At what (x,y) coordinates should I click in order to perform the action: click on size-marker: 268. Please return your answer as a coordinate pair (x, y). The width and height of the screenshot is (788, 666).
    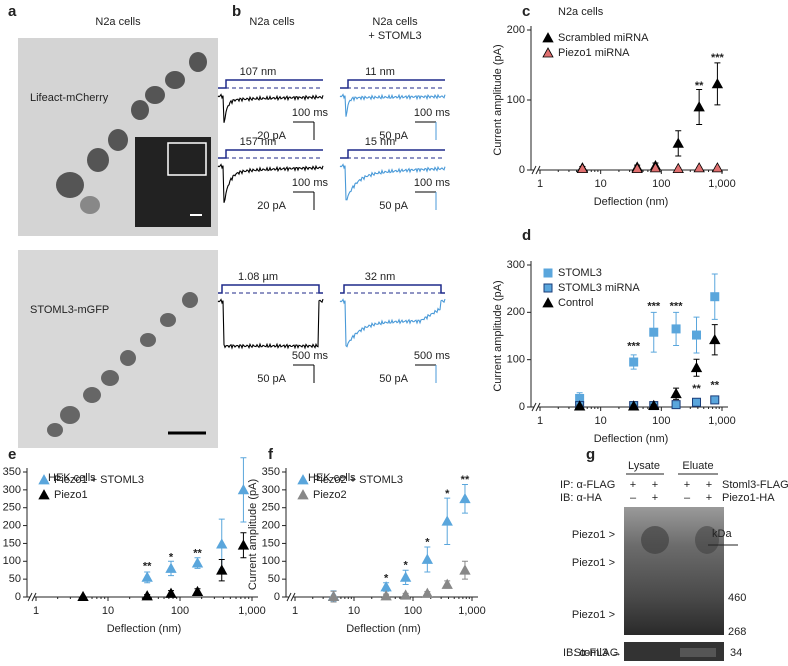
    Looking at the image, I should click on (737, 632).